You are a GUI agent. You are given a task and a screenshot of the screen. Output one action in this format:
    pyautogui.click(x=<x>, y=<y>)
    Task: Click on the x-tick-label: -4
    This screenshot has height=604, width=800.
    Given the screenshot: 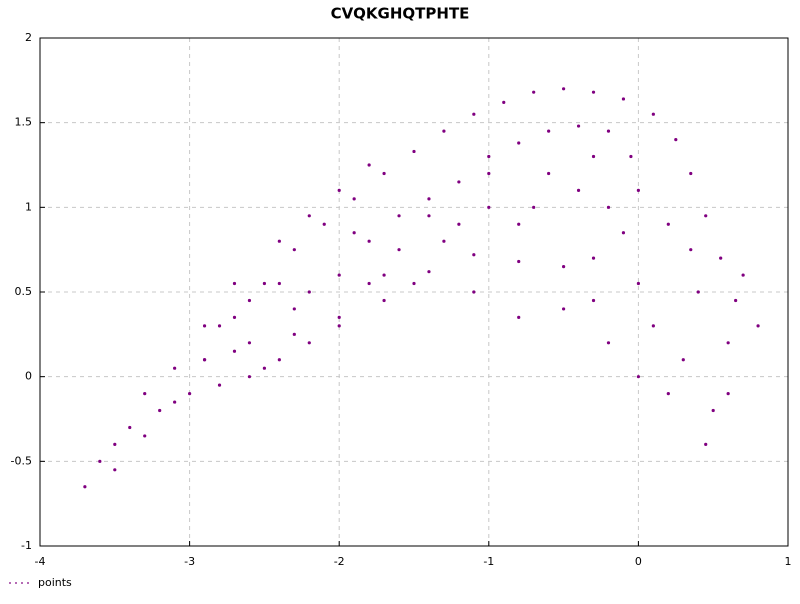 What is the action you would take?
    pyautogui.click(x=40, y=561)
    